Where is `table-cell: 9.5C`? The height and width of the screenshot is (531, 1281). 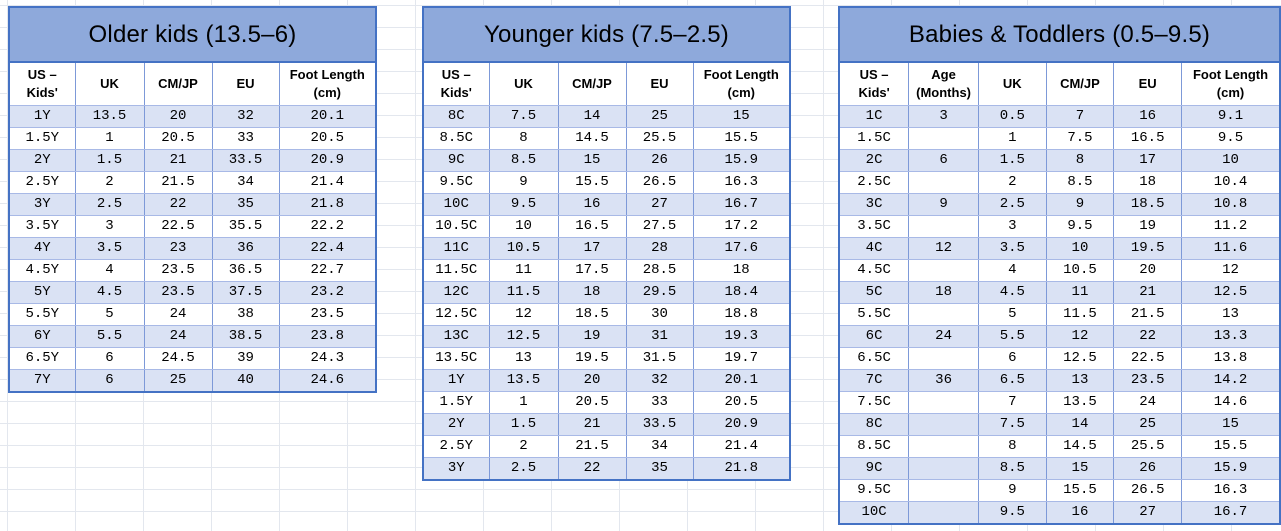
table-cell: 9.5C is located at coordinates (874, 490).